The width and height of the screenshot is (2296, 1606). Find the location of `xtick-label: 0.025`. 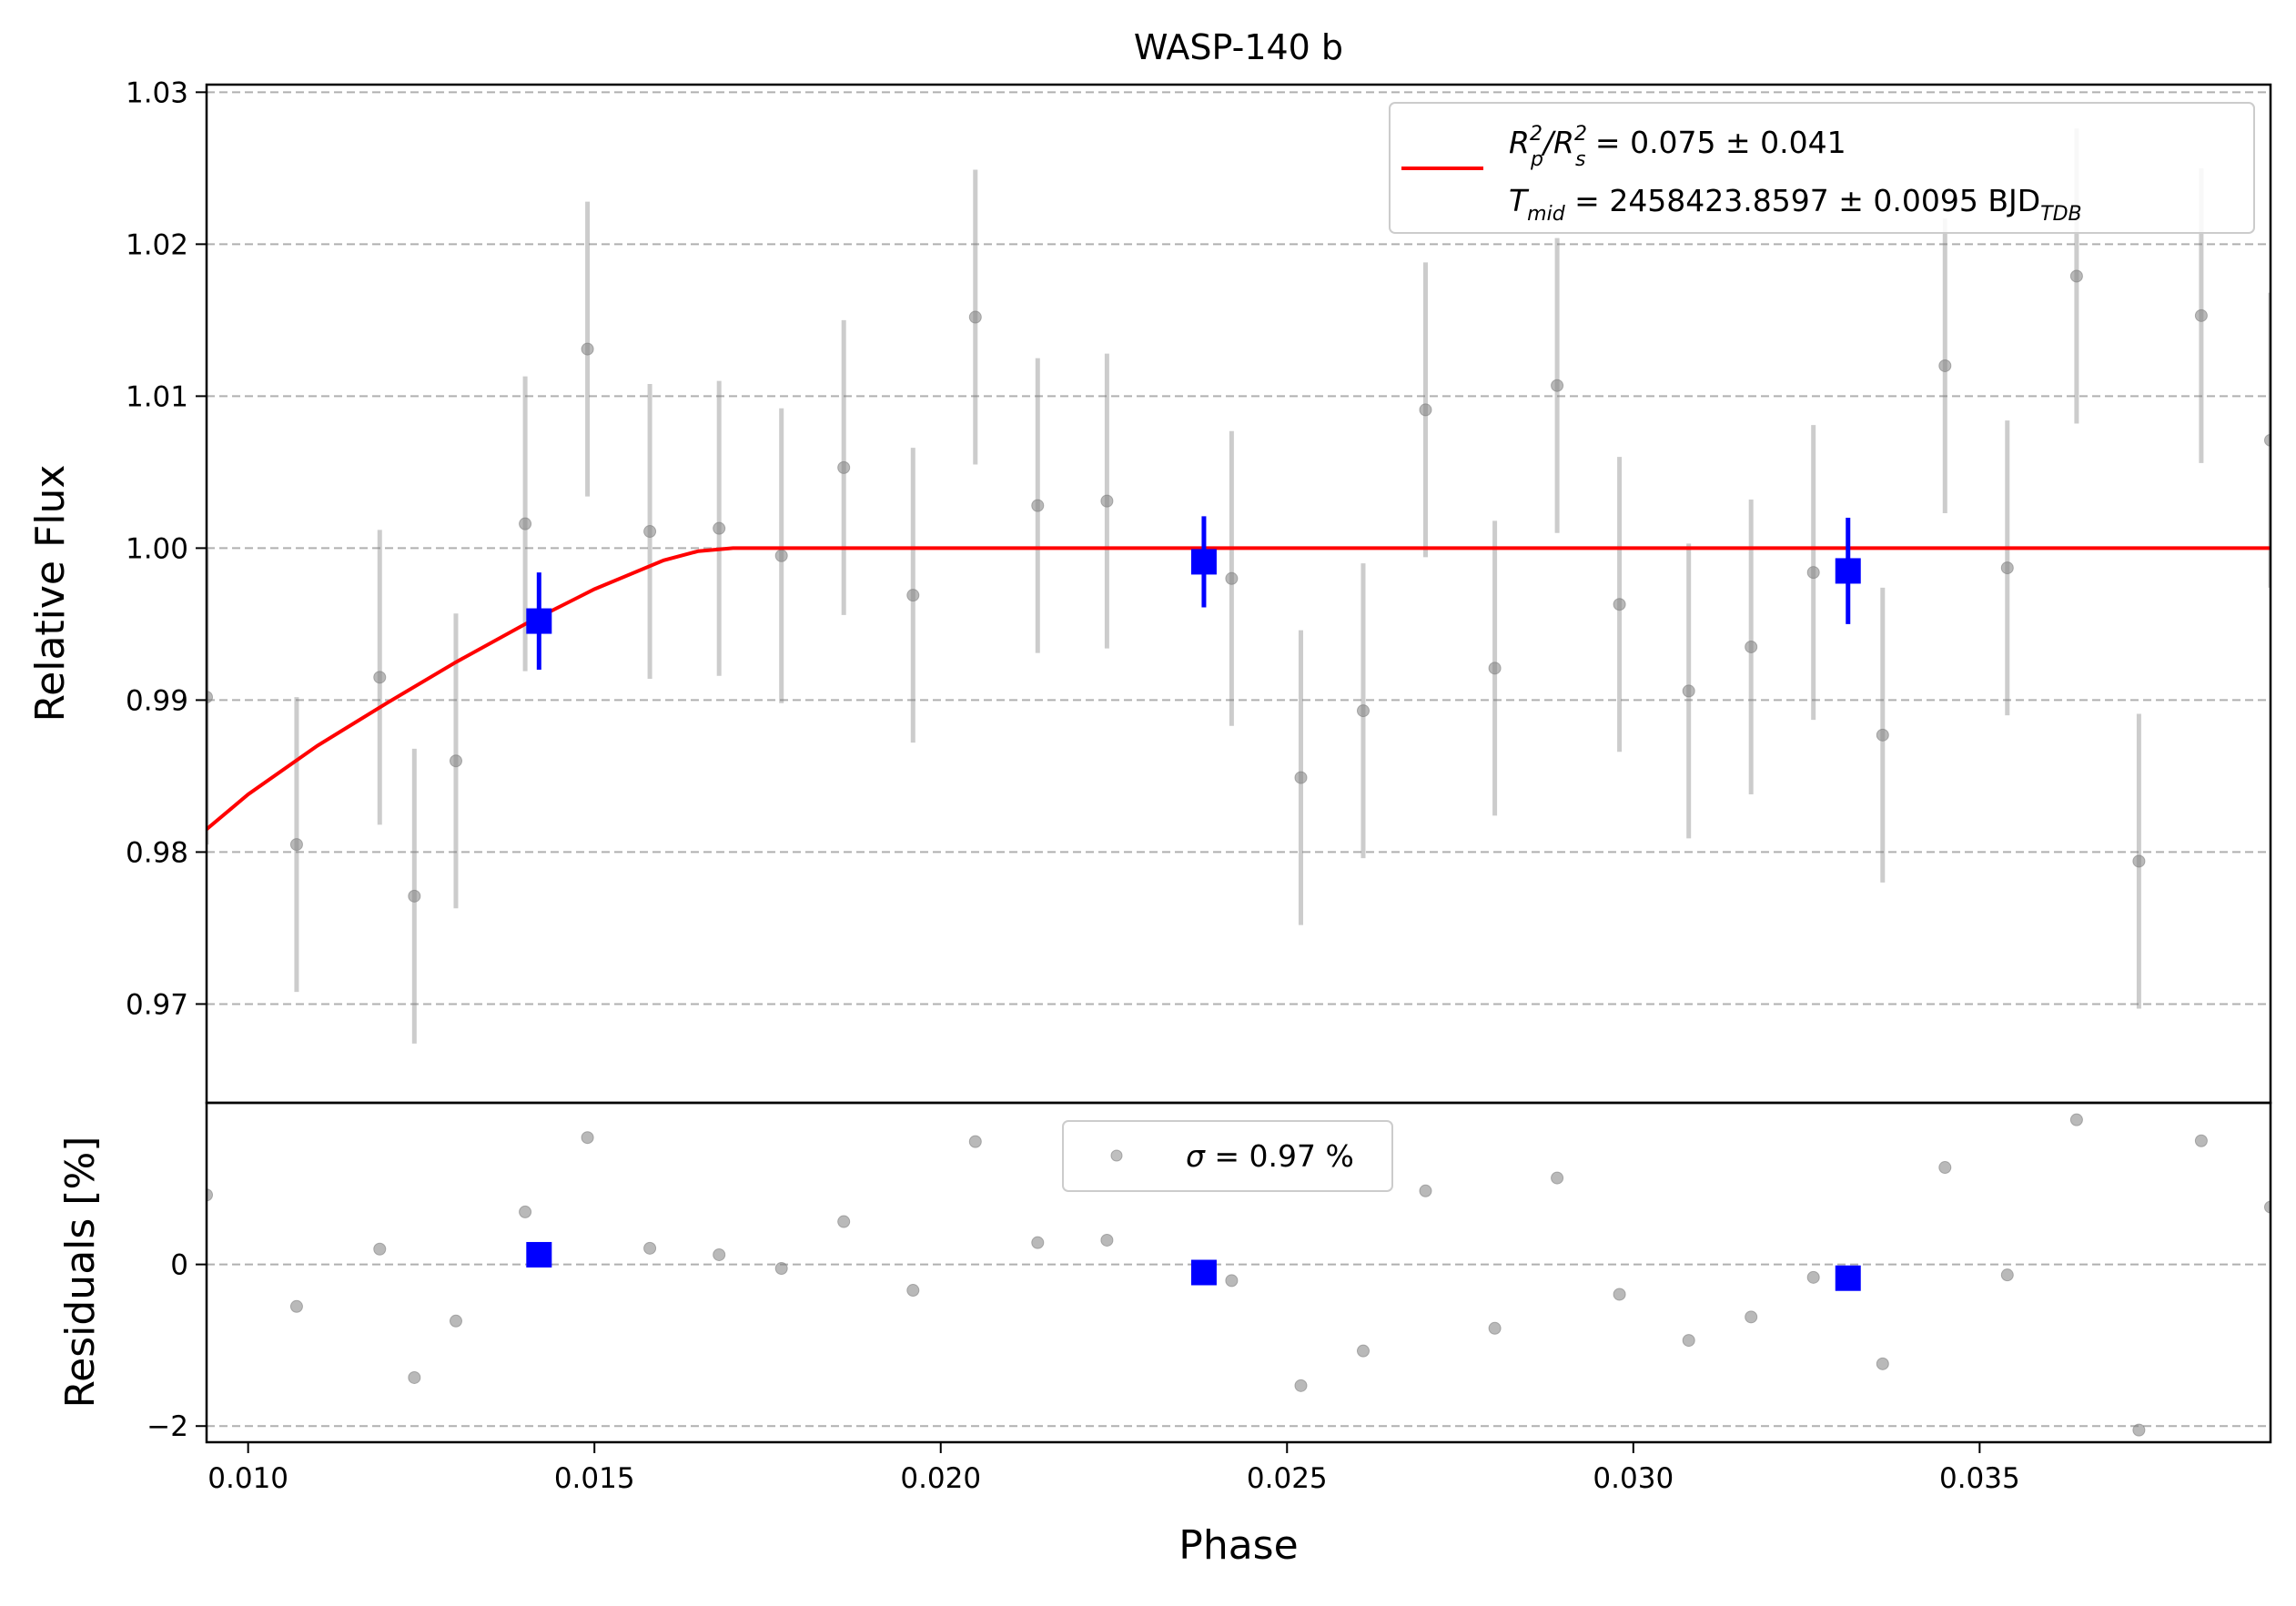

xtick-label: 0.025 is located at coordinates (1288, 1478).